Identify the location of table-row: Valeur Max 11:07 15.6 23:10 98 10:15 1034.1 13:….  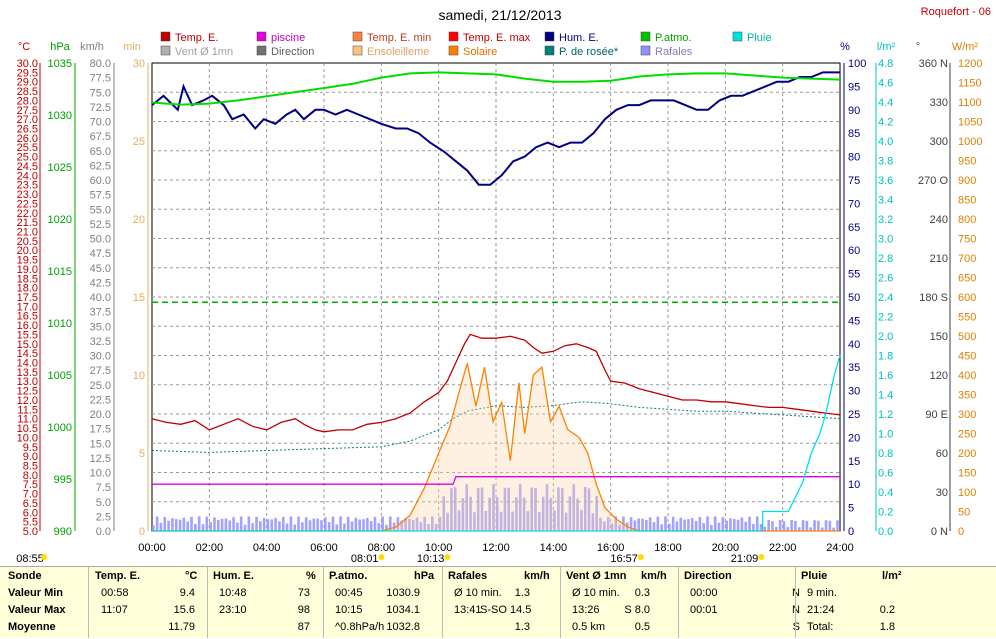
(498, 613).